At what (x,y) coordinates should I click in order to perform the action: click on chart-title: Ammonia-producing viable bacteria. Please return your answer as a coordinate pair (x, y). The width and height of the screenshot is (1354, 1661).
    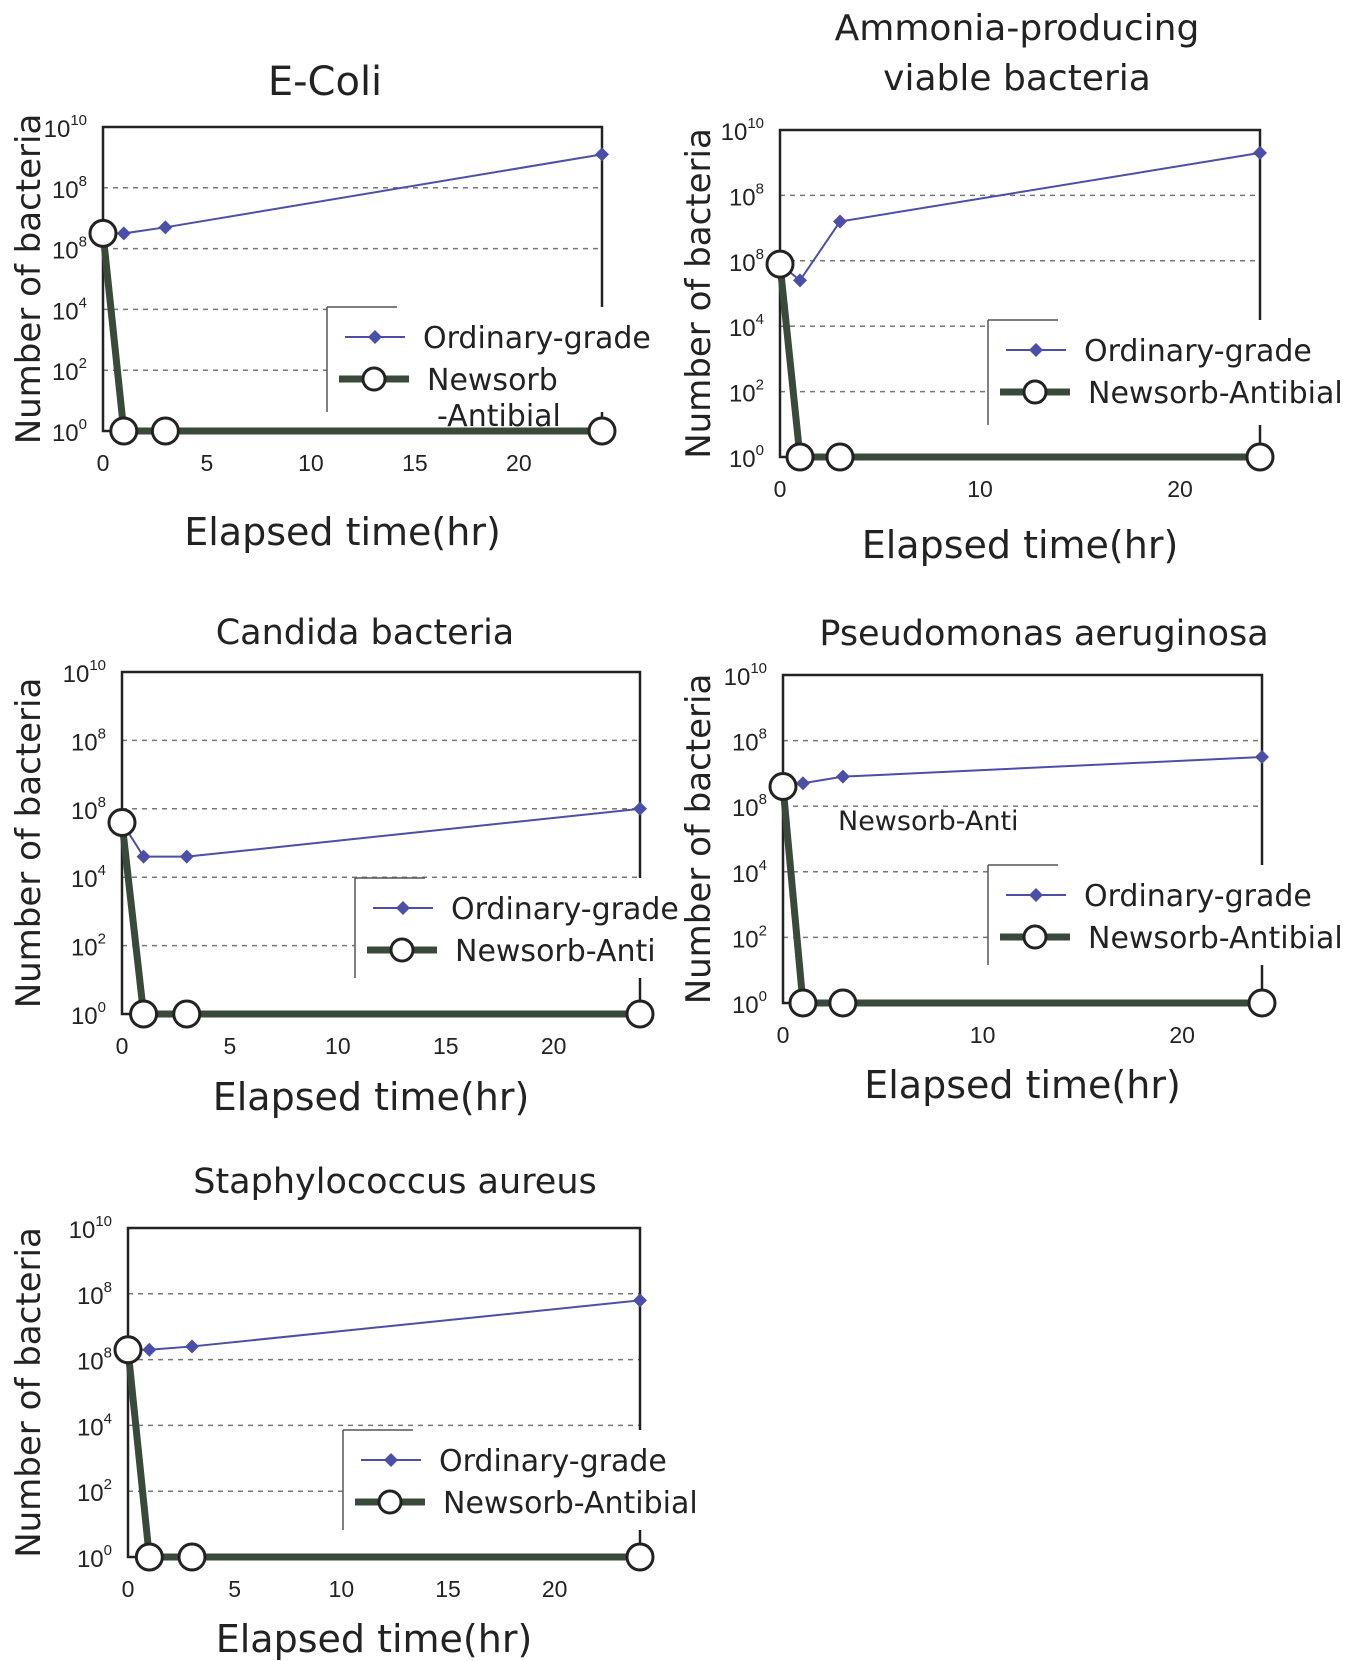
    Looking at the image, I should click on (1017, 53).